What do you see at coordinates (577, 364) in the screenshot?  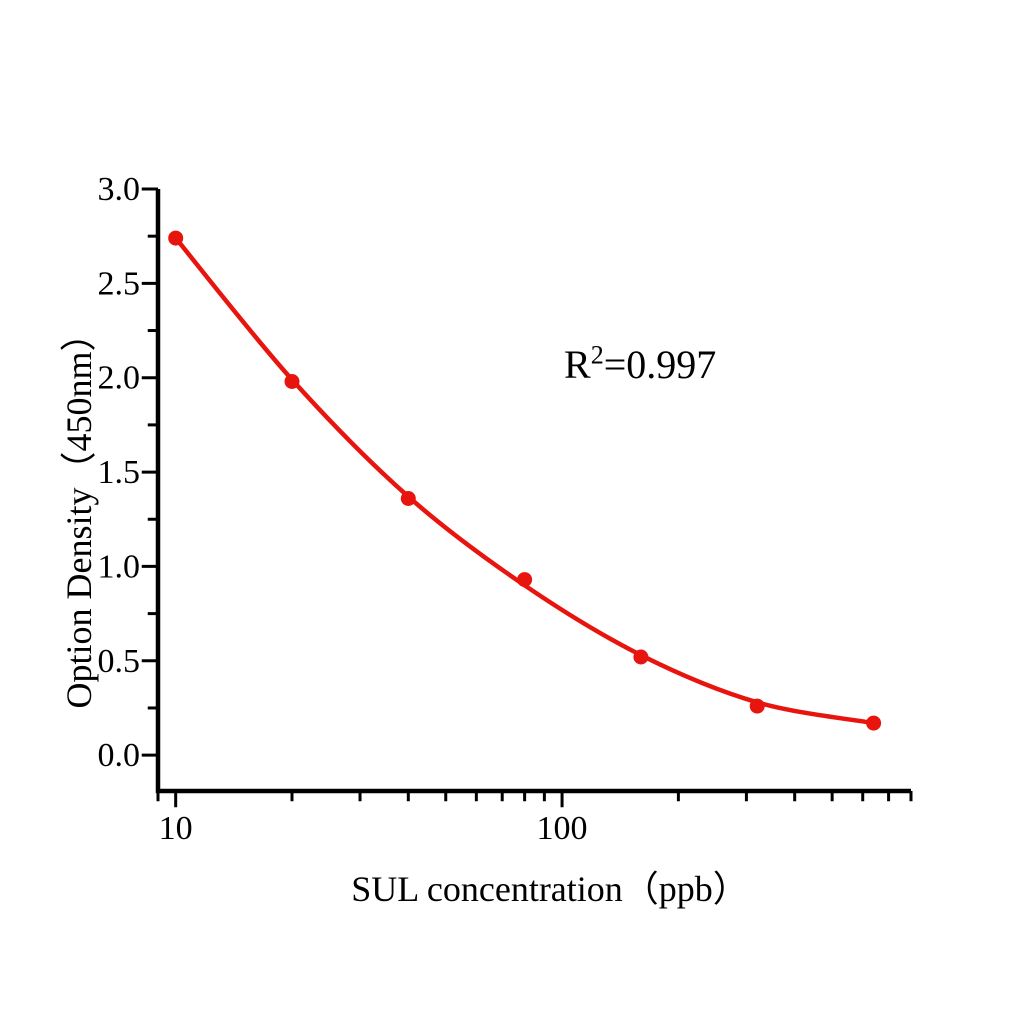 I see `r-squared-base: R` at bounding box center [577, 364].